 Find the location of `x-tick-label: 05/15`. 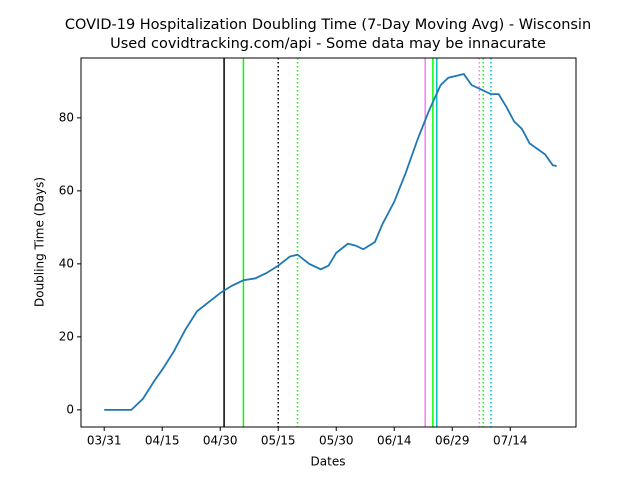

x-tick-label: 05/15 is located at coordinates (278, 441).